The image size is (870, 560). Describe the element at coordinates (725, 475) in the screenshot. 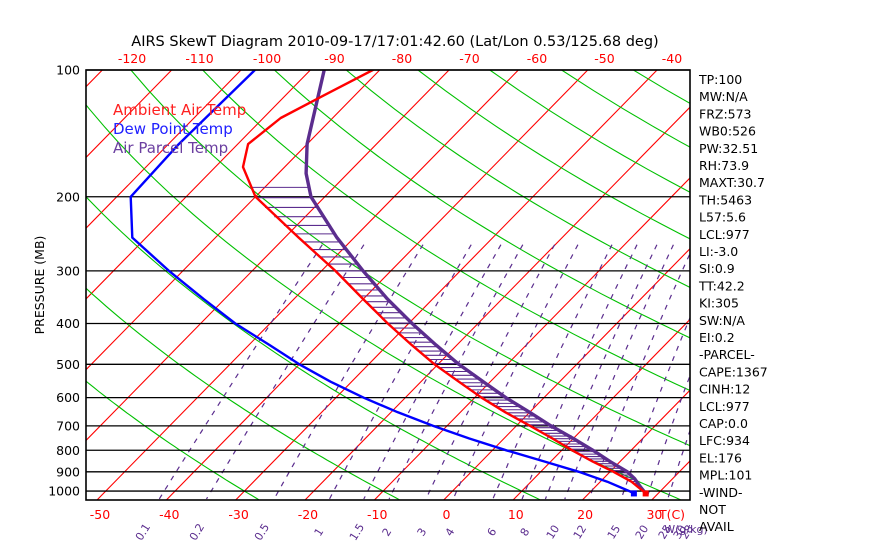

I see `index-line: MPL:101` at that location.